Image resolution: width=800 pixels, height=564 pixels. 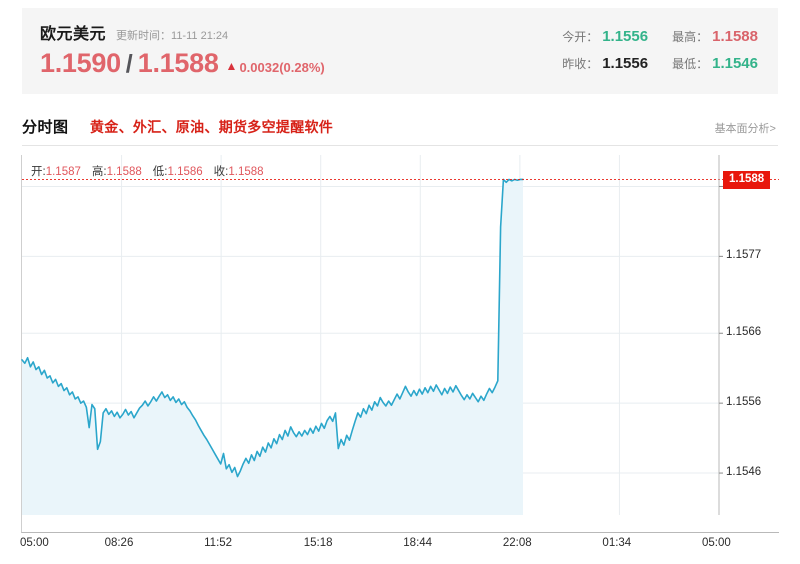 What do you see at coordinates (617, 543) in the screenshot?
I see `x-axis-tick-label: 01:34` at bounding box center [617, 543].